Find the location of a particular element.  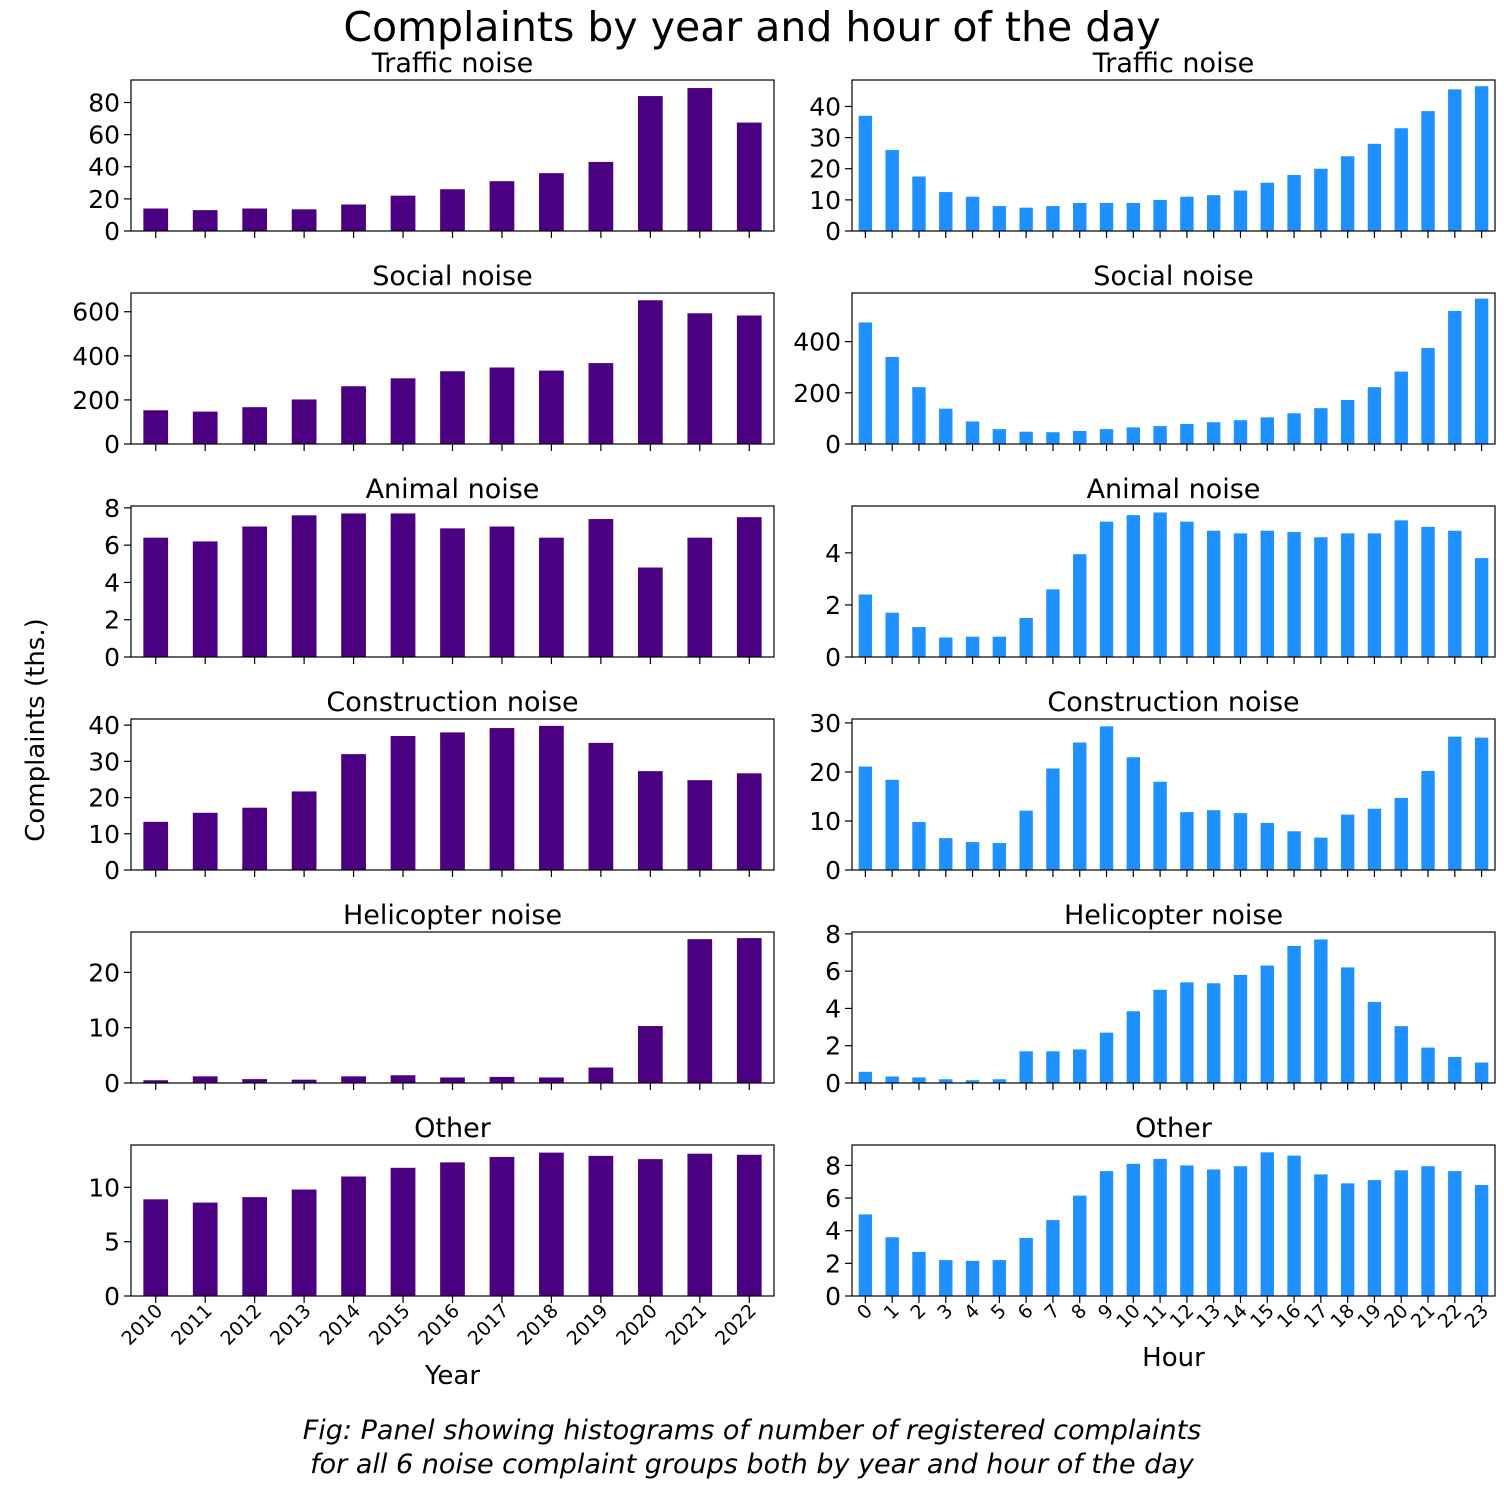

y-tick-label: 400 is located at coordinates (96, 356).